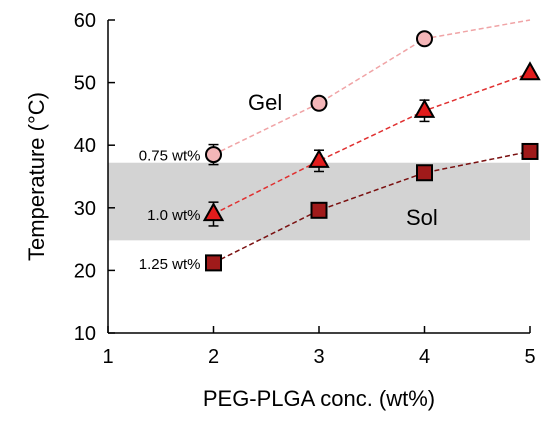  I want to click on series-label: 1.0 wt%, so click(173, 215).